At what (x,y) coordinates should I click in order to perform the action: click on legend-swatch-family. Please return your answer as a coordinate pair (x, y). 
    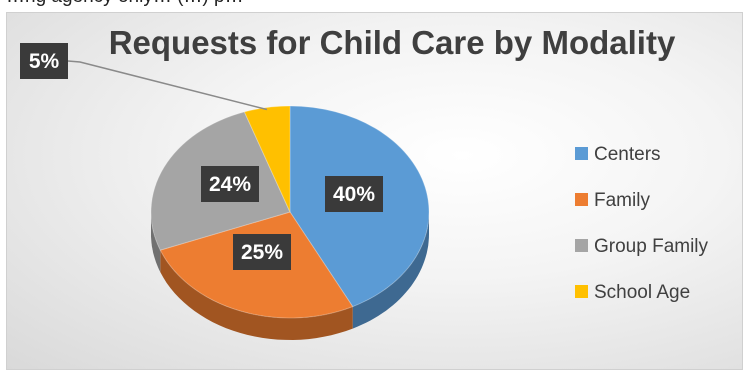
    Looking at the image, I should click on (581, 199).